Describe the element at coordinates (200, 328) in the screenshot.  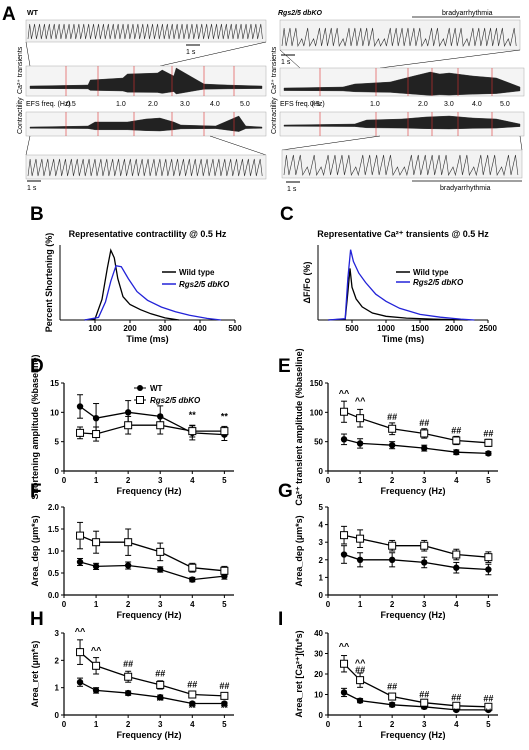
I see `x-tick-label: 400` at that location.